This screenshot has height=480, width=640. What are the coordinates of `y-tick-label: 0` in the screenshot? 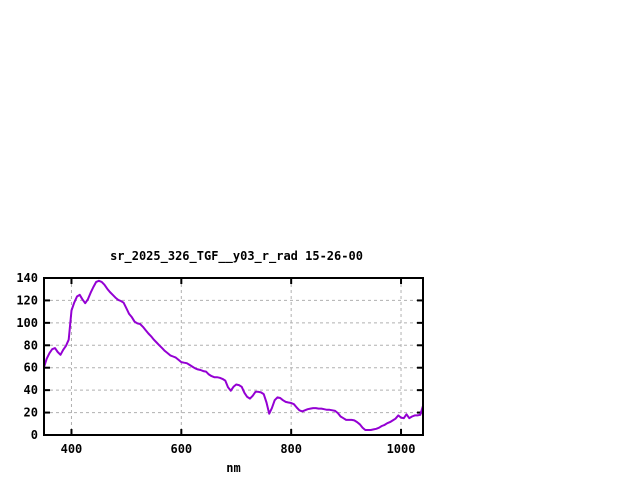 It's located at (34, 435).